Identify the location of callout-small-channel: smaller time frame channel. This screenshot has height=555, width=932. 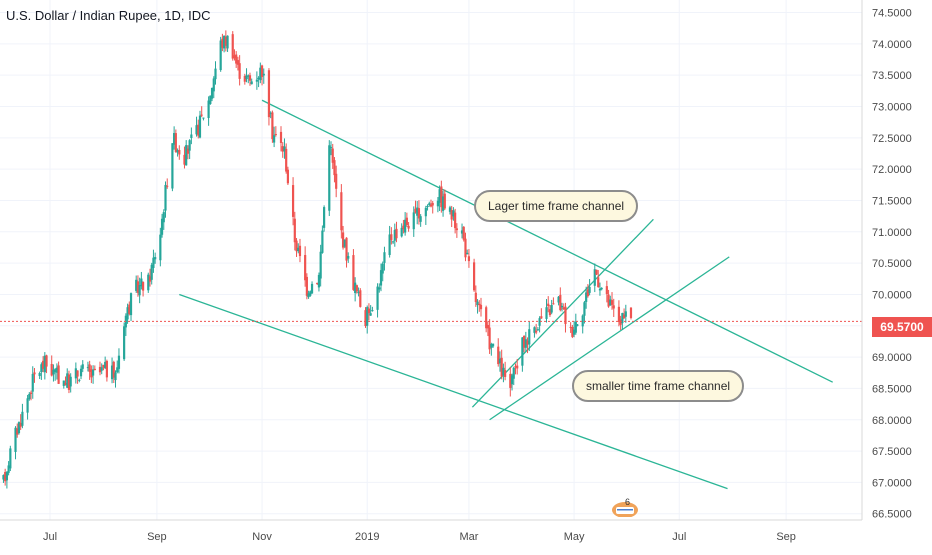
(658, 386).